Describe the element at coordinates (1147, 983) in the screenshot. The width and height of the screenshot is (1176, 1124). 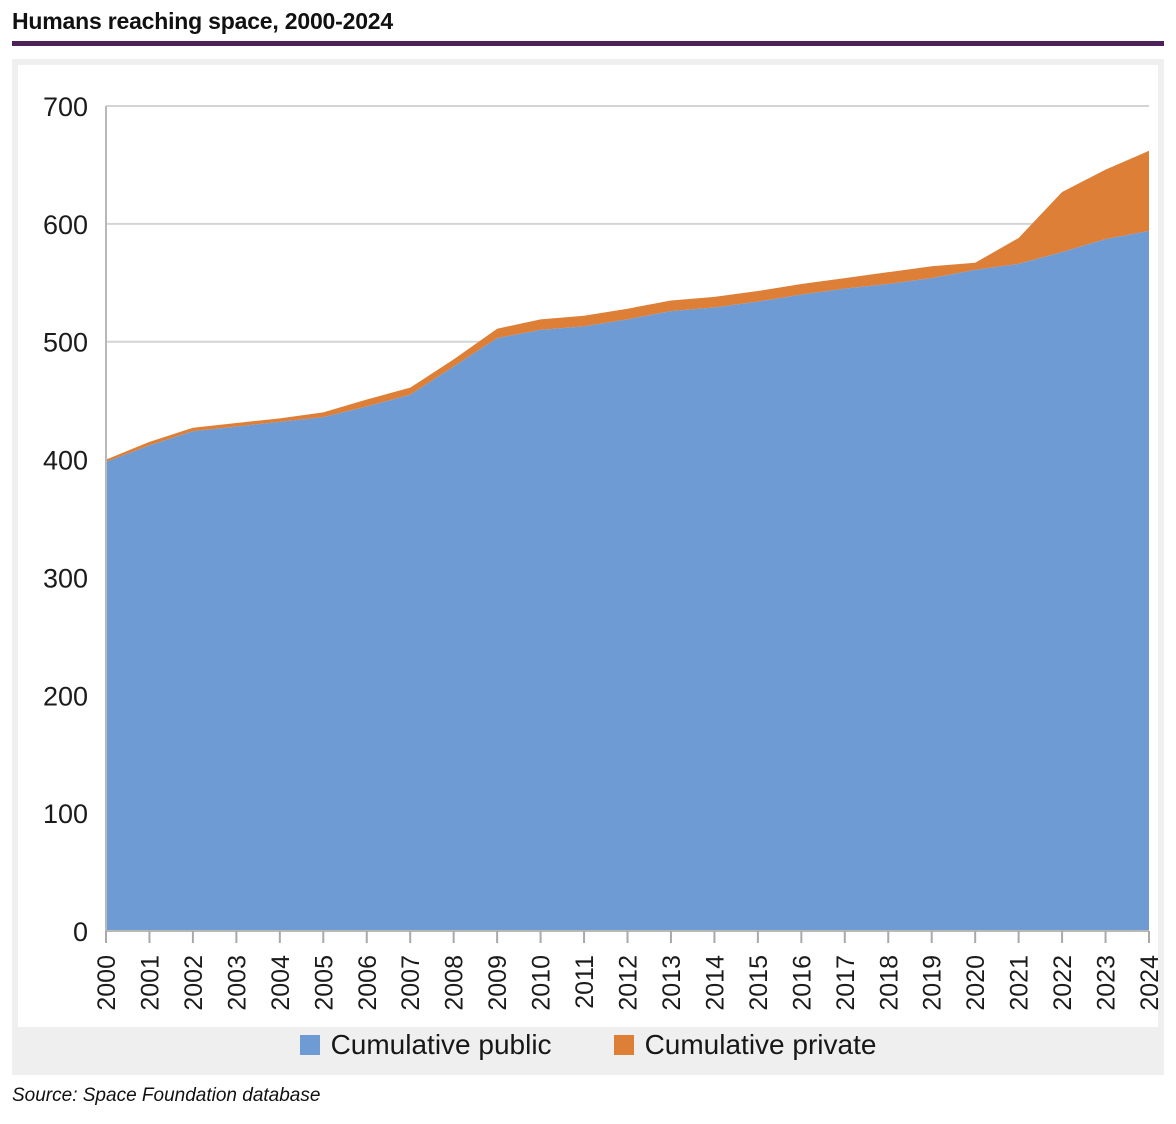
I see `svg-text: 2024` at that location.